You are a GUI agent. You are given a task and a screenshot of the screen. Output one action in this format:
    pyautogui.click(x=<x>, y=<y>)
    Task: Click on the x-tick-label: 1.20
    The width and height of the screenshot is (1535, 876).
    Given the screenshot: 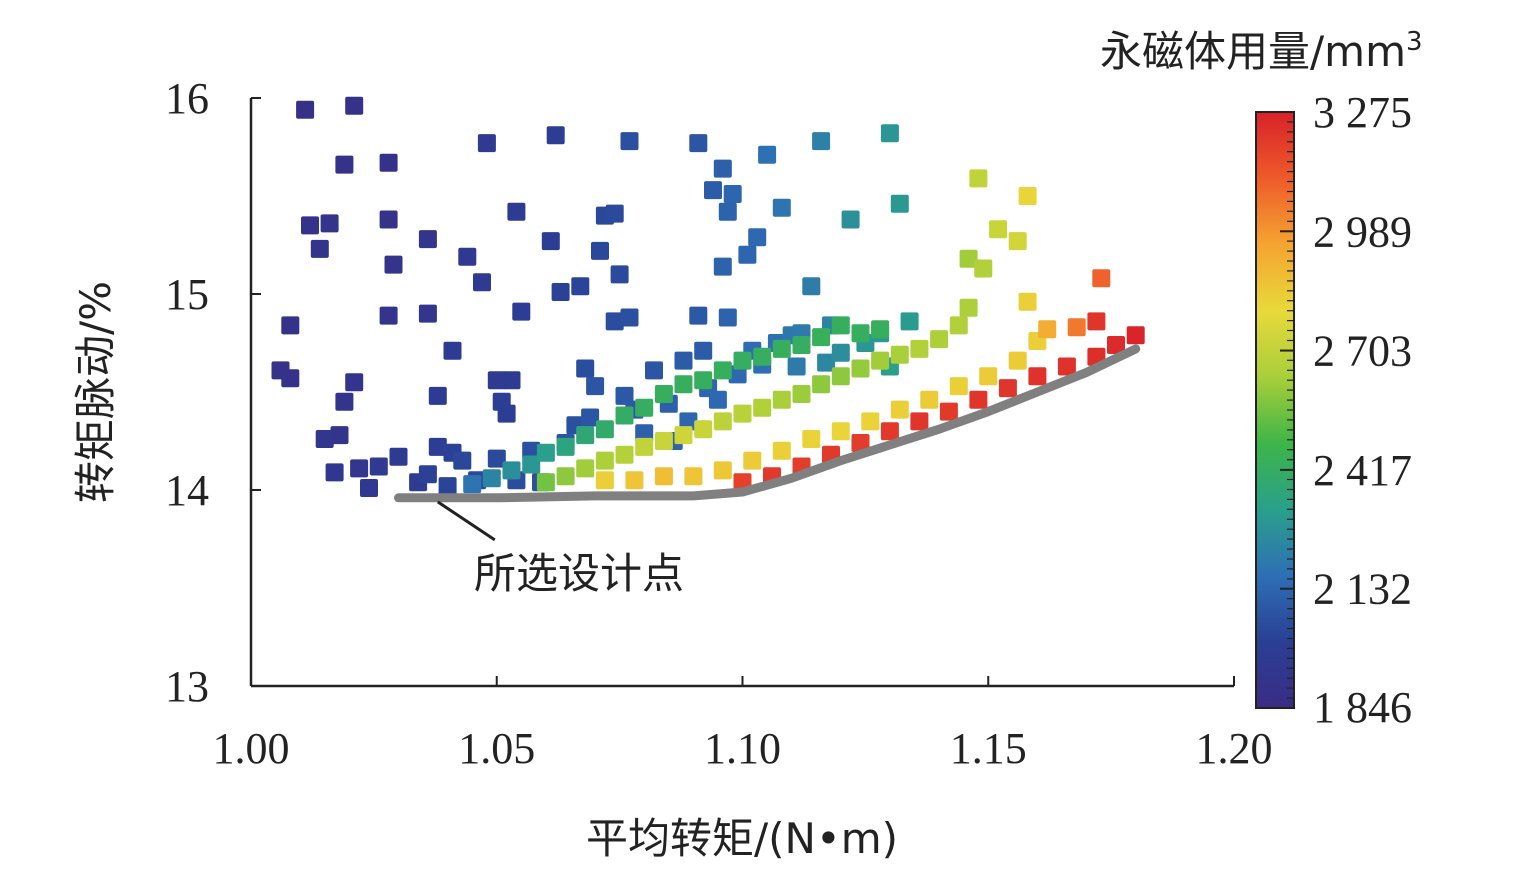 What is the action you would take?
    pyautogui.click(x=1234, y=748)
    